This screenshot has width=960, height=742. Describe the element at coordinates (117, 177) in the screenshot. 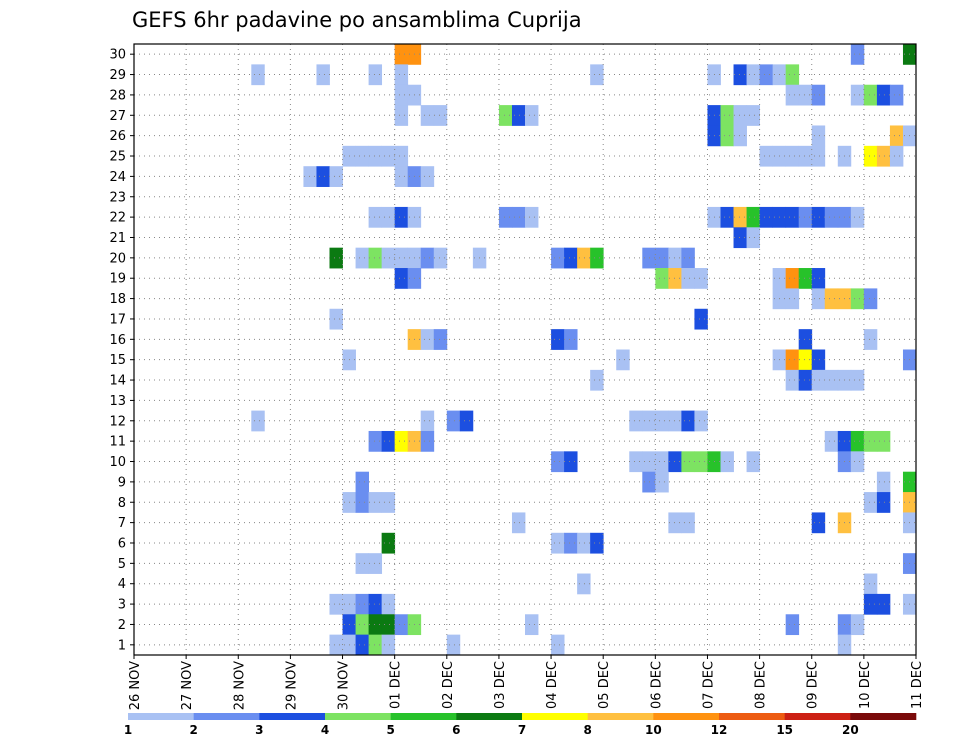

I see `y-tick-label: 24` at that location.